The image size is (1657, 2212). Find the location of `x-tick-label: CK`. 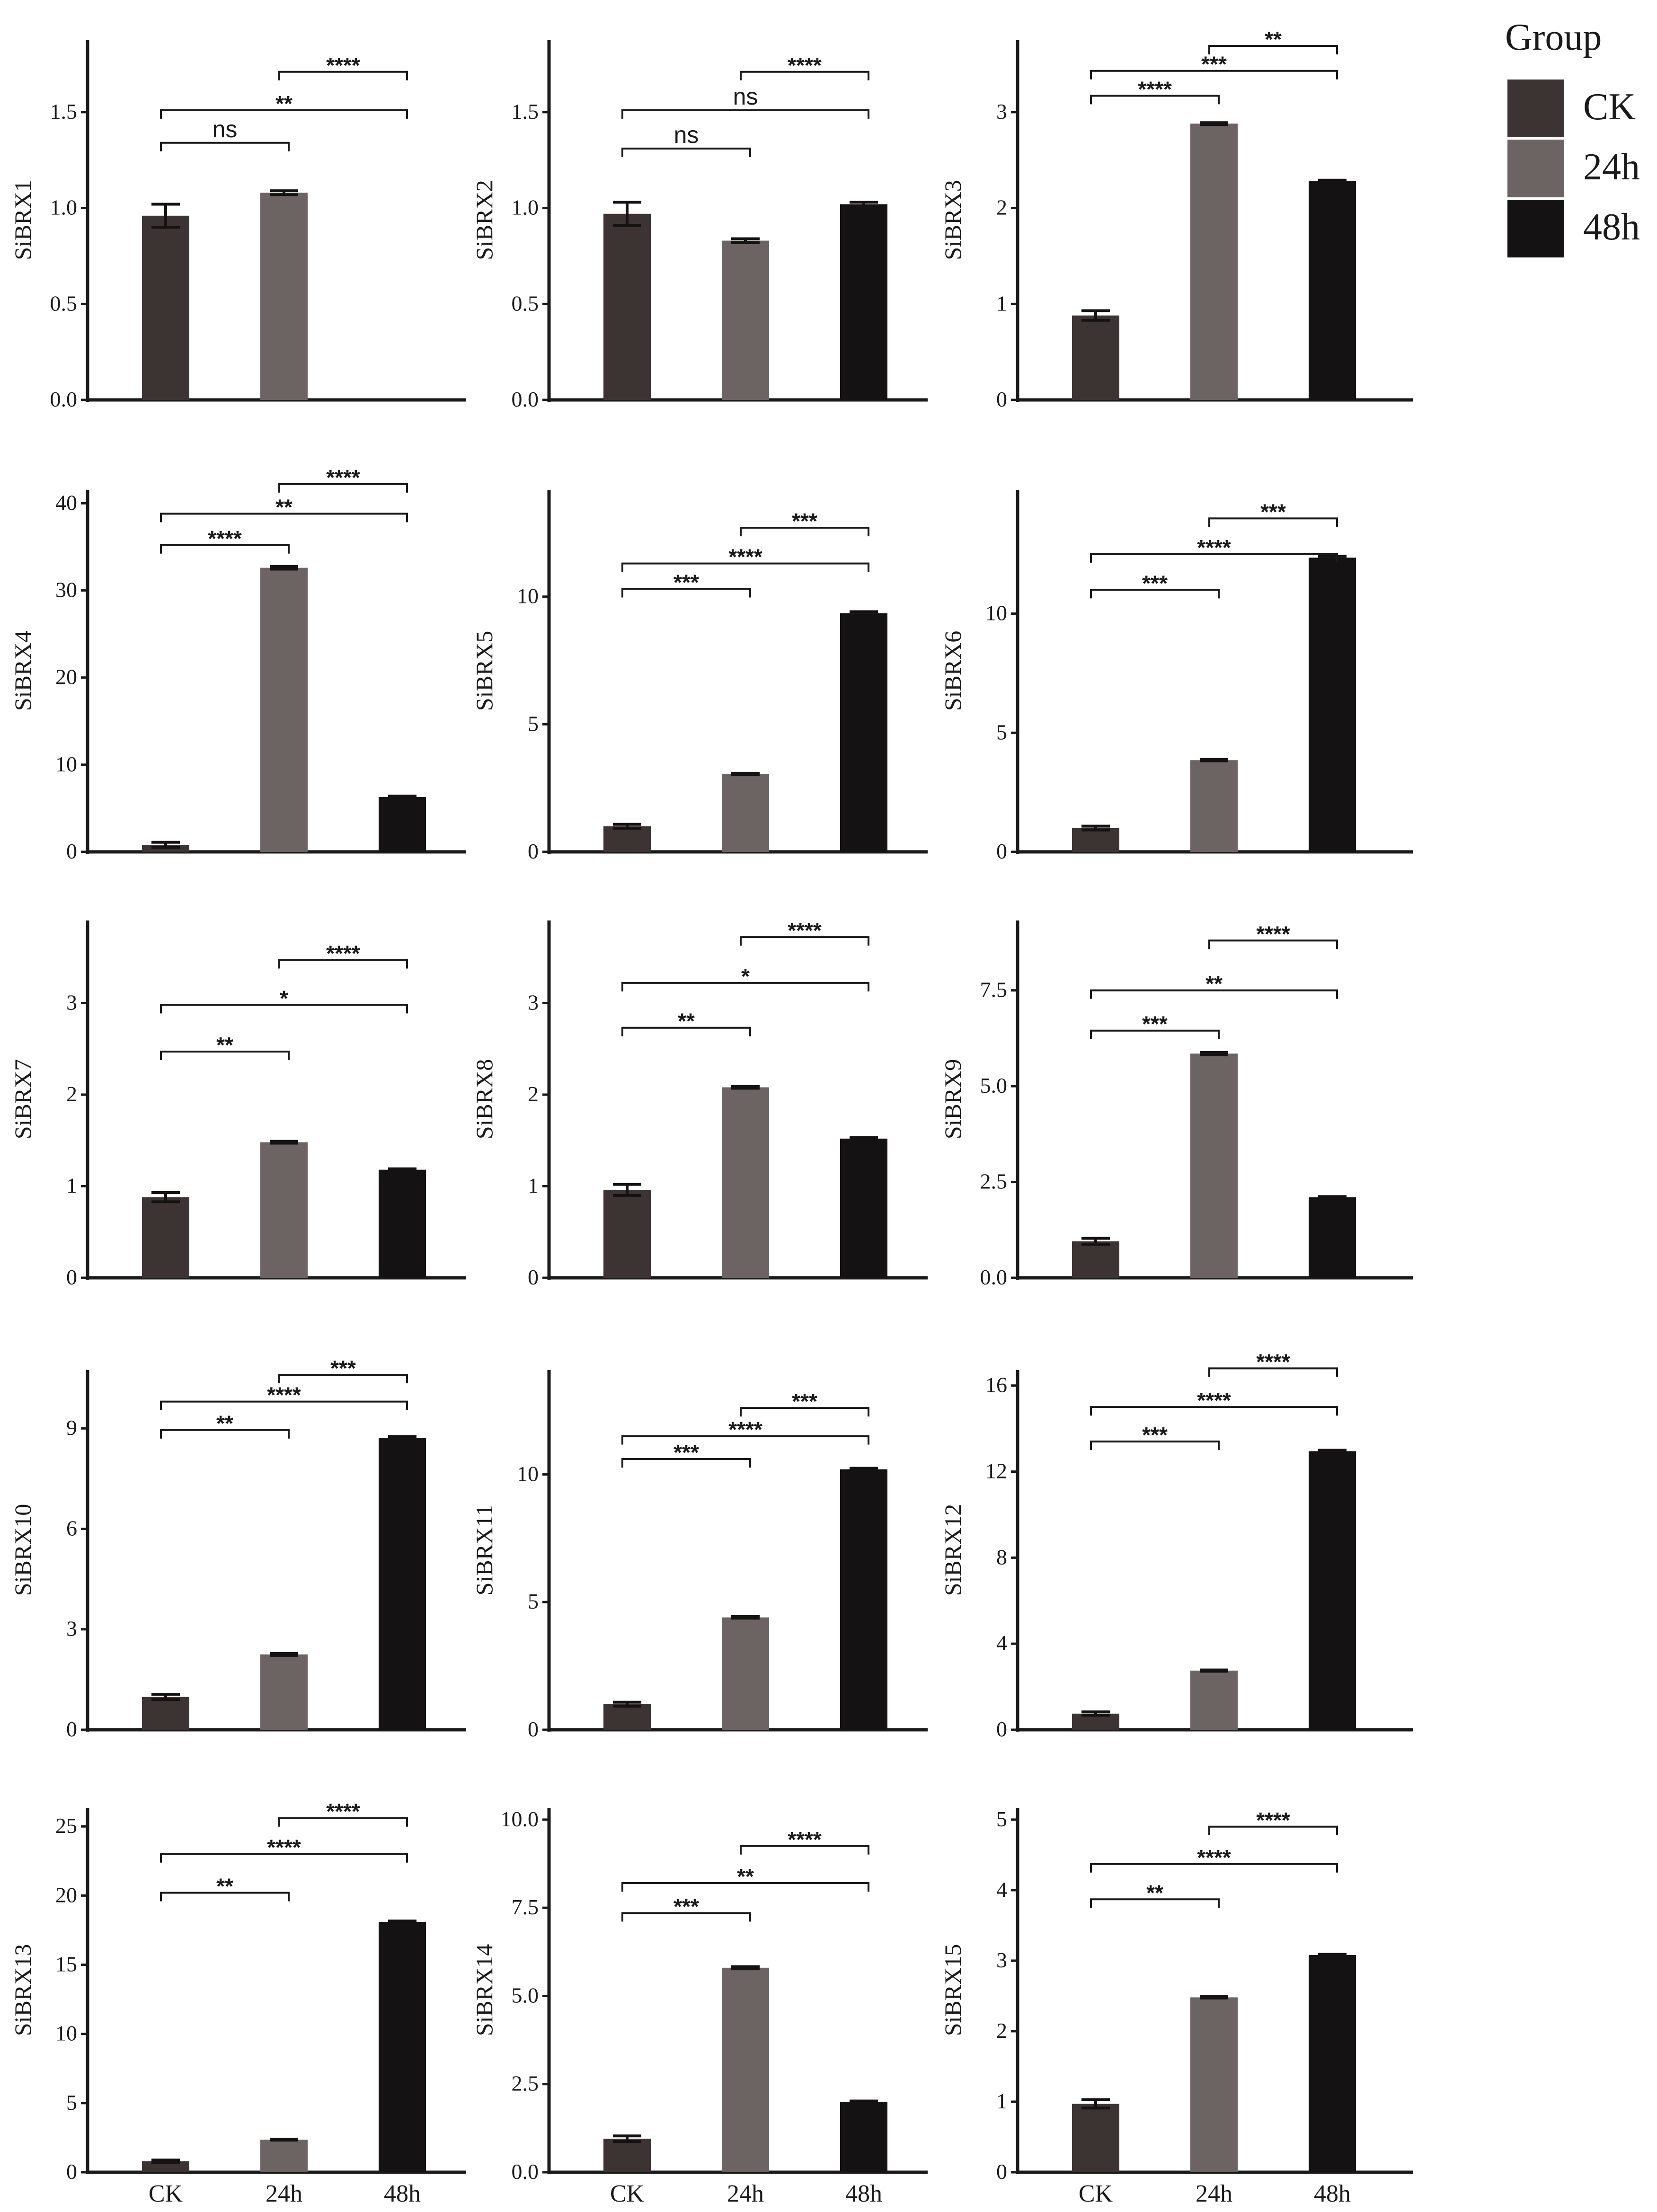

x-tick-label: CK is located at coordinates (166, 2193).